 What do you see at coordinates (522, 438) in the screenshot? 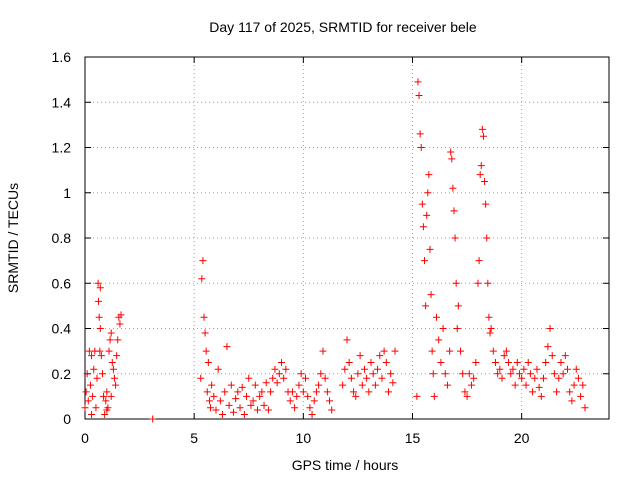
I see `x-tick-label: 20` at bounding box center [522, 438].